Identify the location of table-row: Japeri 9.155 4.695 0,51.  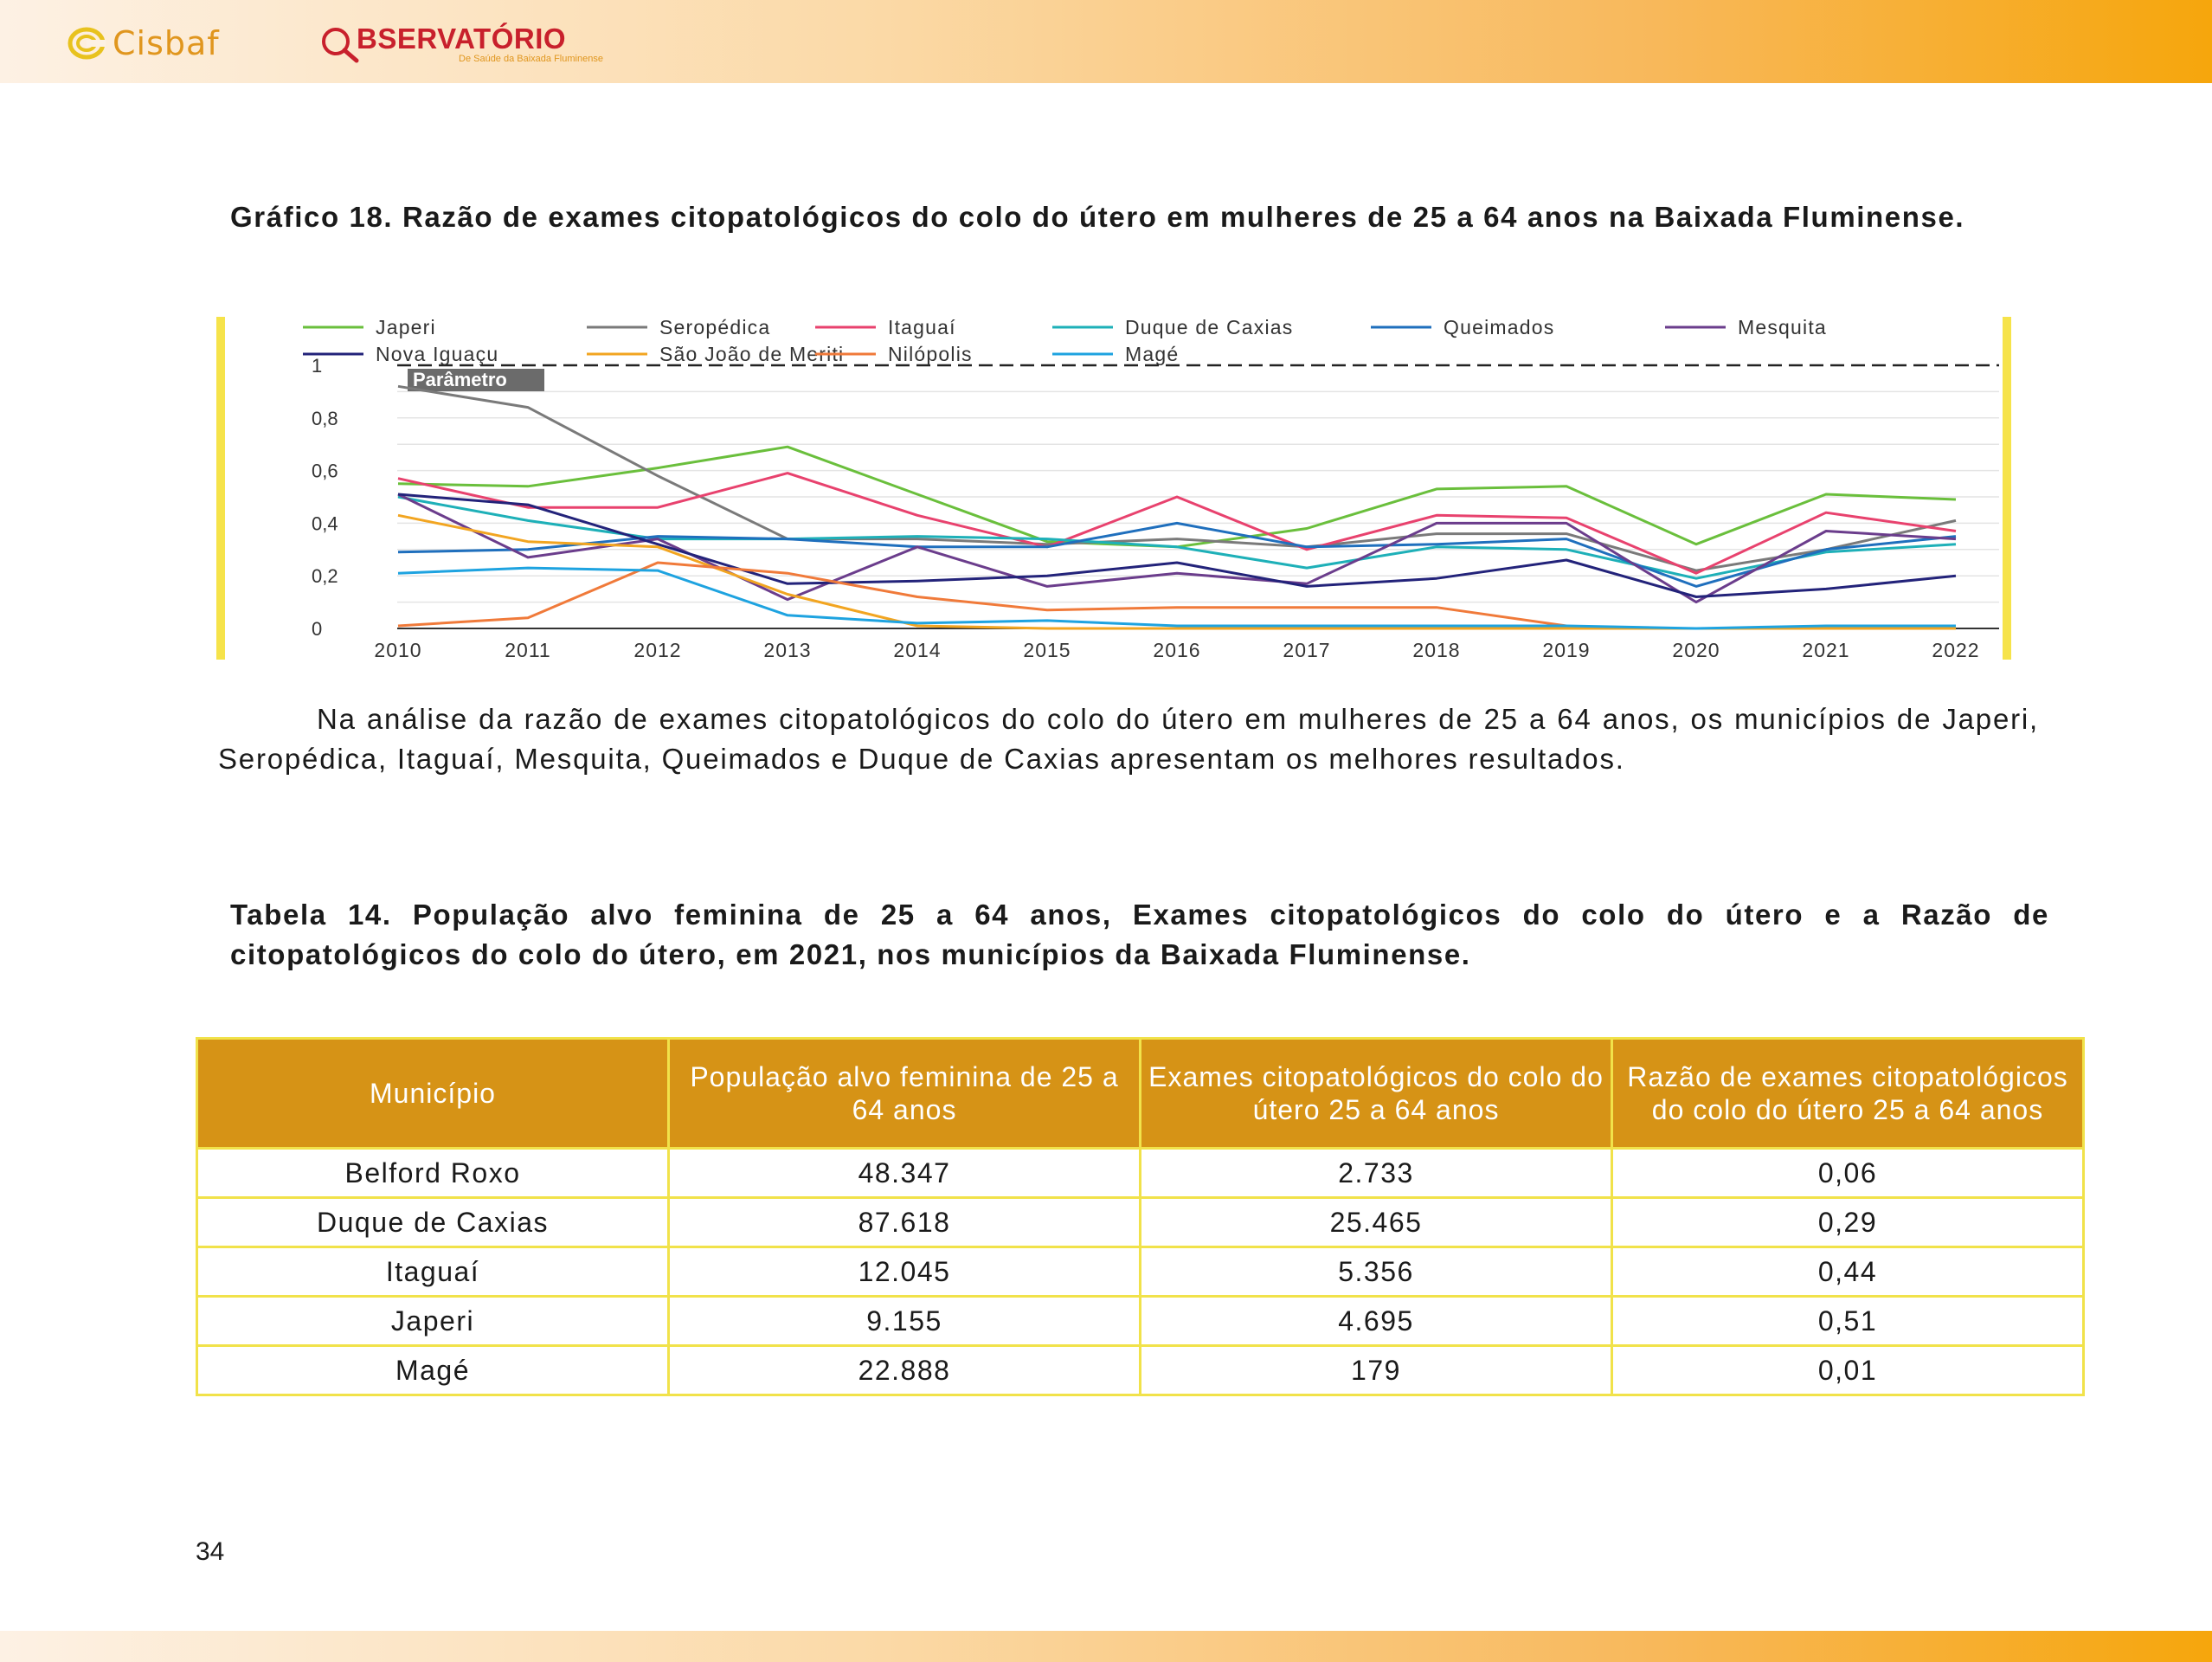
(1140, 1321).